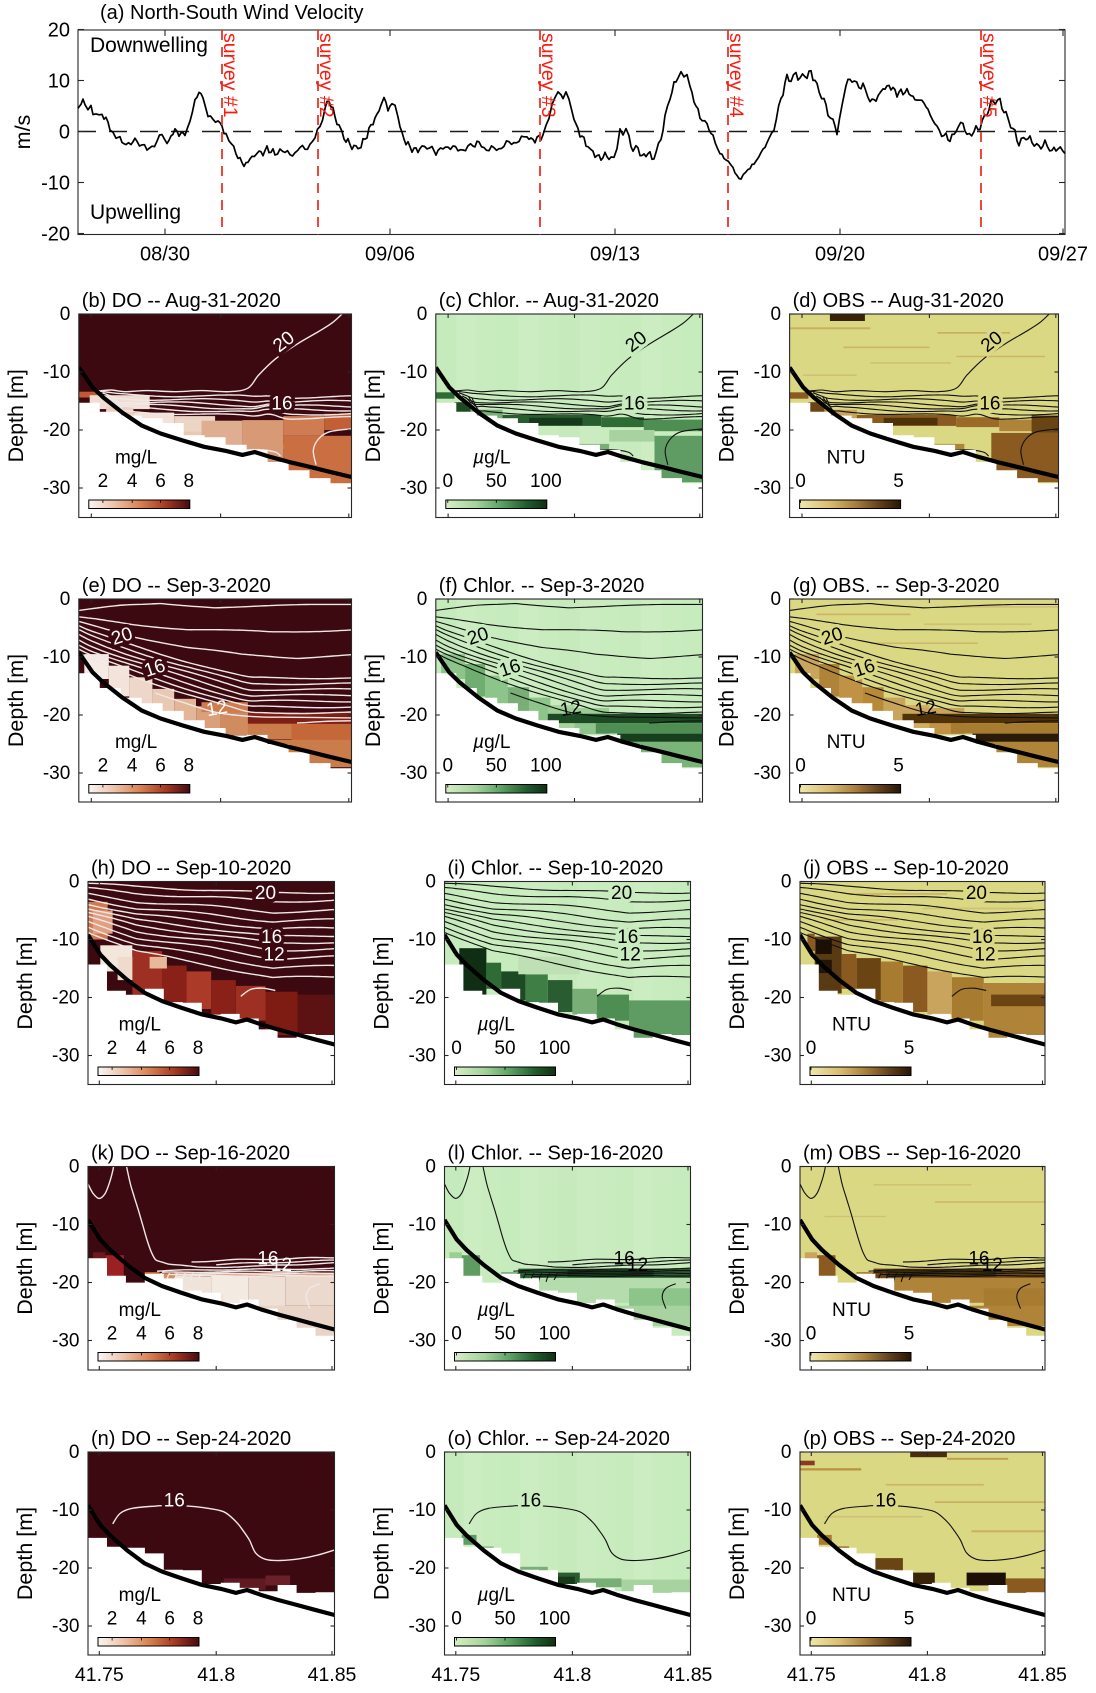 The width and height of the screenshot is (1096, 1693). Describe the element at coordinates (181, 301) in the screenshot. I see `svg-text: (b) DO -- Aug-31-2020` at that location.